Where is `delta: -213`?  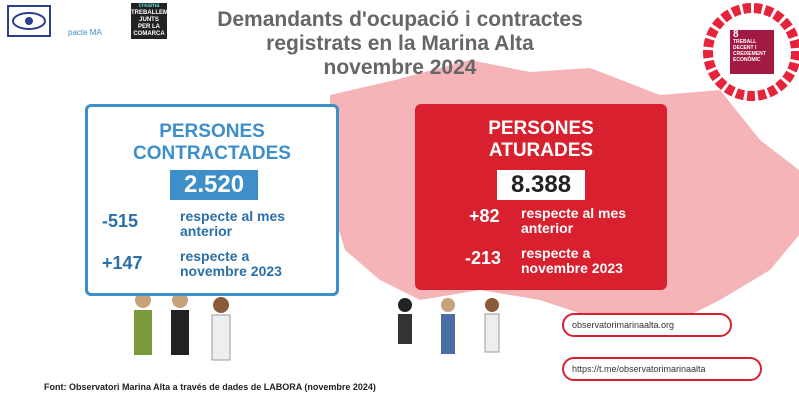 delta: -213 is located at coordinates (483, 258).